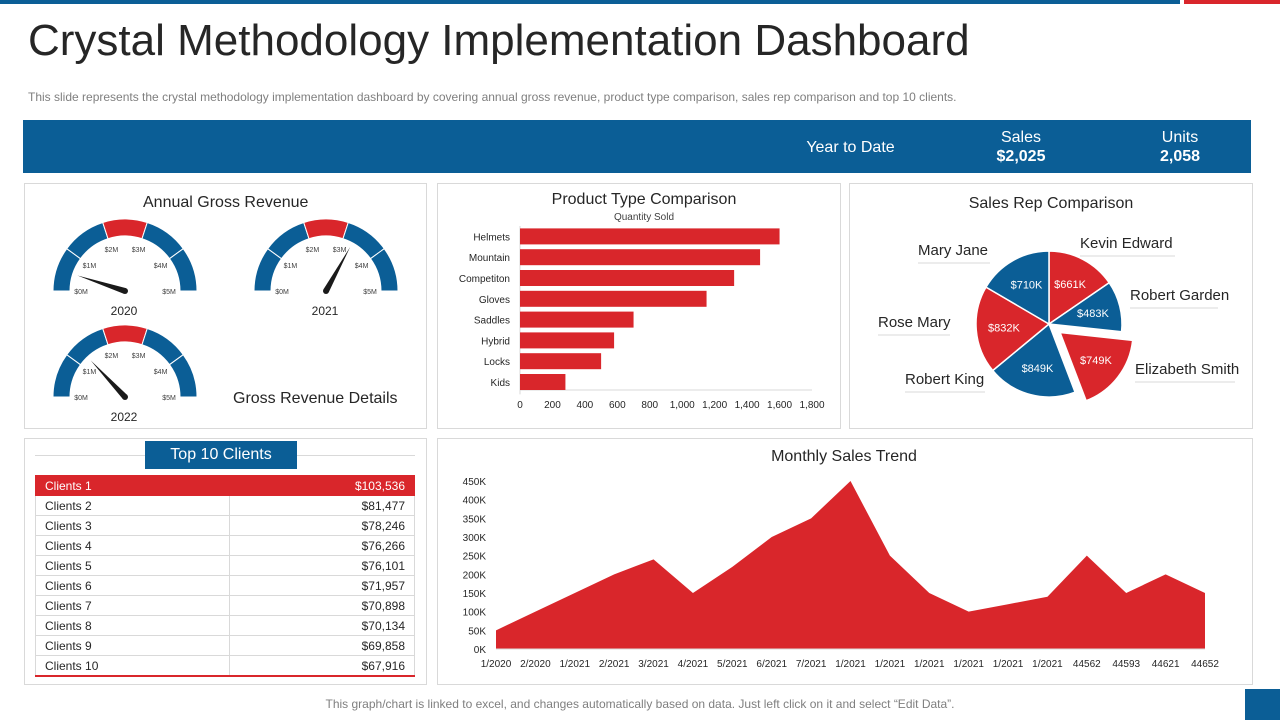  I want to click on area-x-tick-label: 3/2021, so click(653, 664).